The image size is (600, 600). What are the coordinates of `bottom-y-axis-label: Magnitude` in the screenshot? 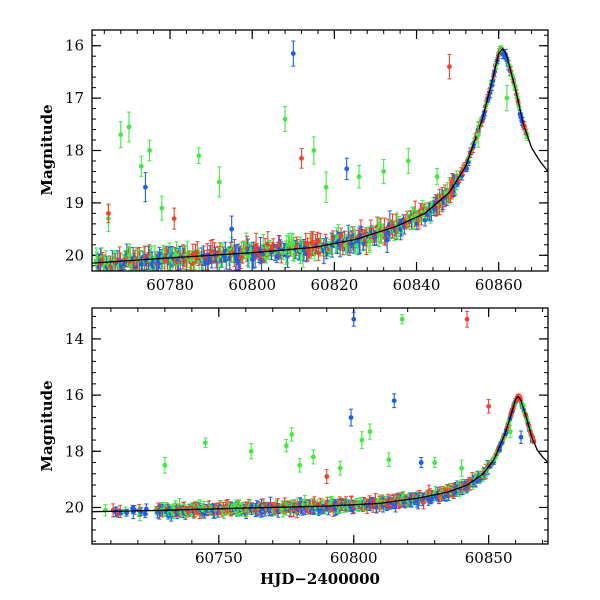 It's located at (47, 425).